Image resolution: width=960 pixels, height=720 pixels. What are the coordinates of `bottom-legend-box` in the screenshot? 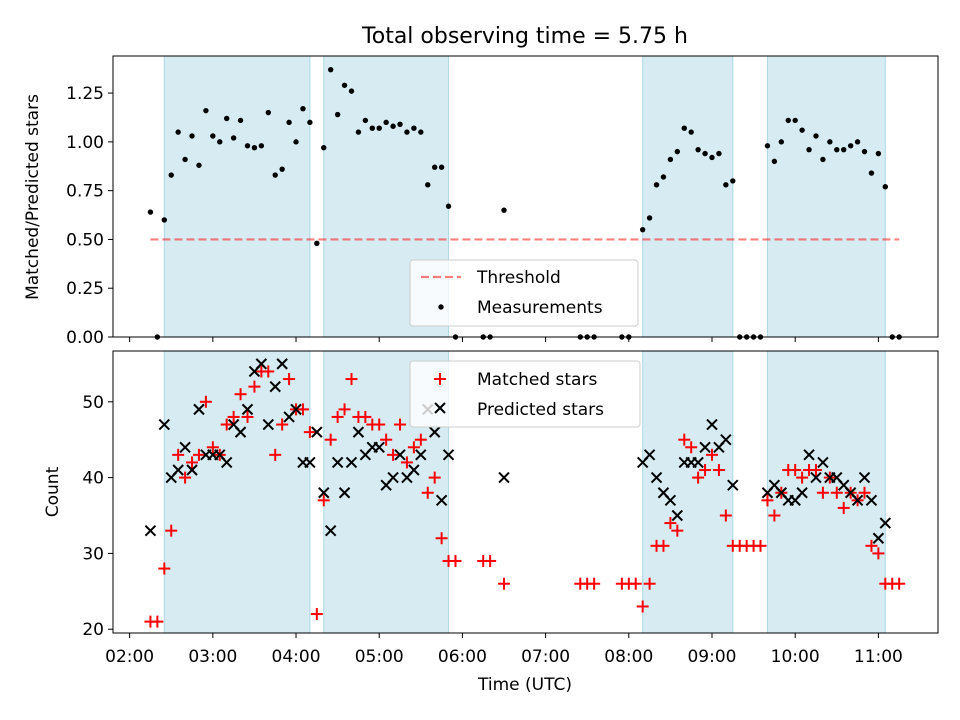 It's located at (525, 394).